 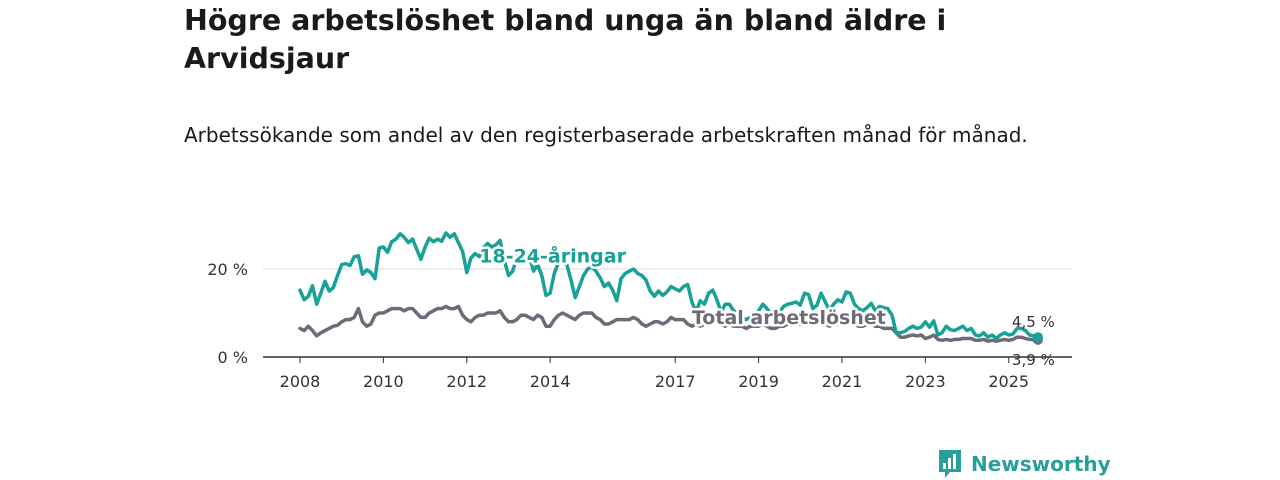 I want to click on brand-logo: Newsworthy, so click(x=1024, y=464).